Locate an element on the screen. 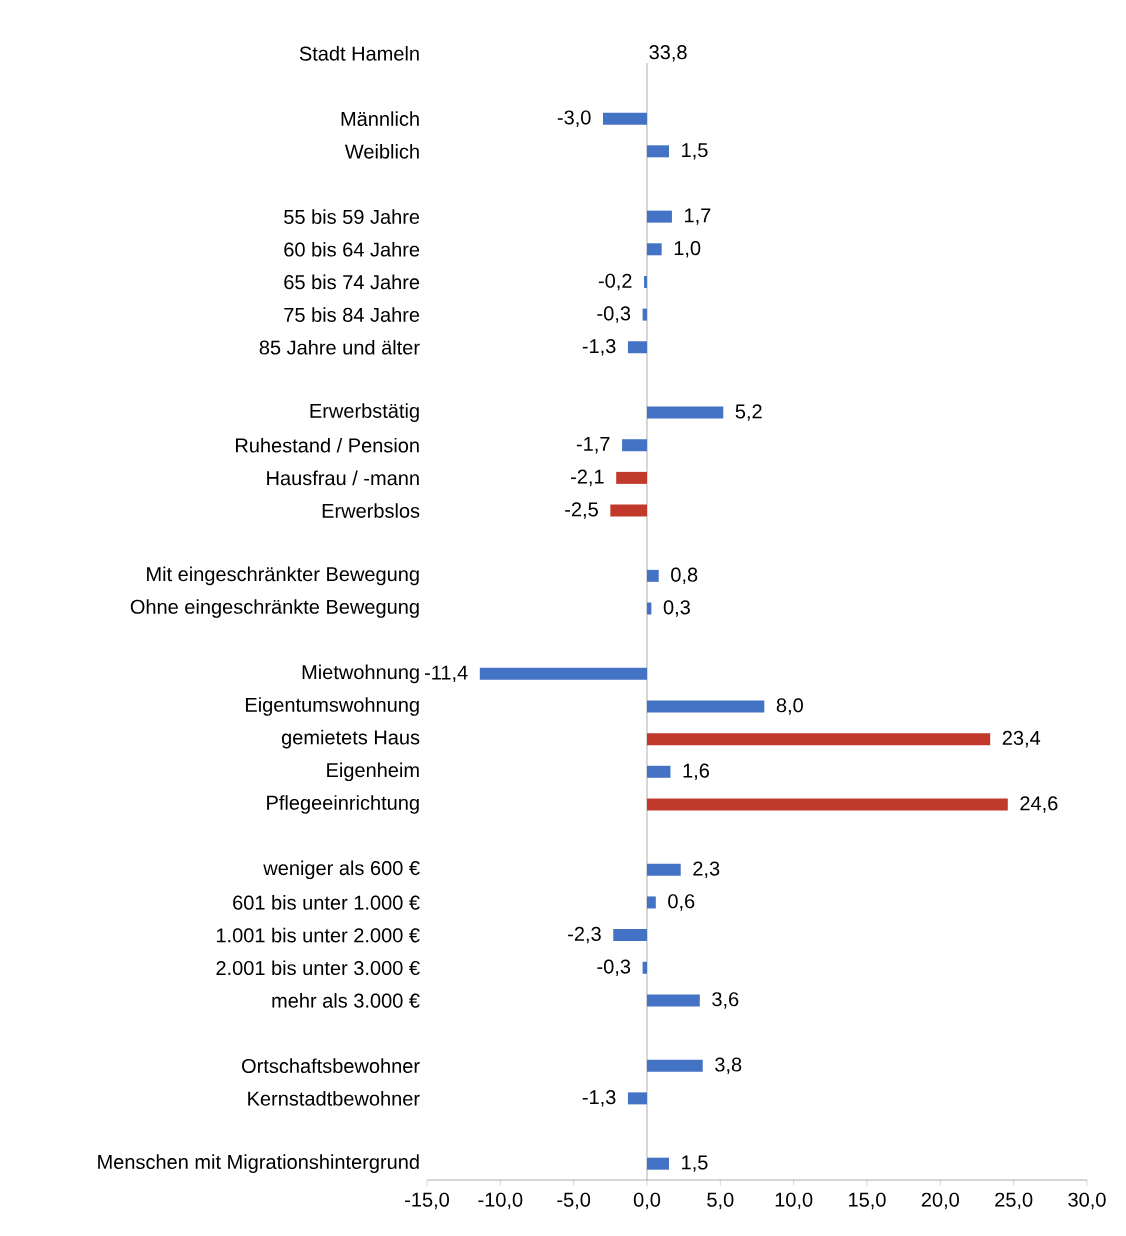  y-tick-label: 55 bis 59 Jahre is located at coordinates (352, 216).